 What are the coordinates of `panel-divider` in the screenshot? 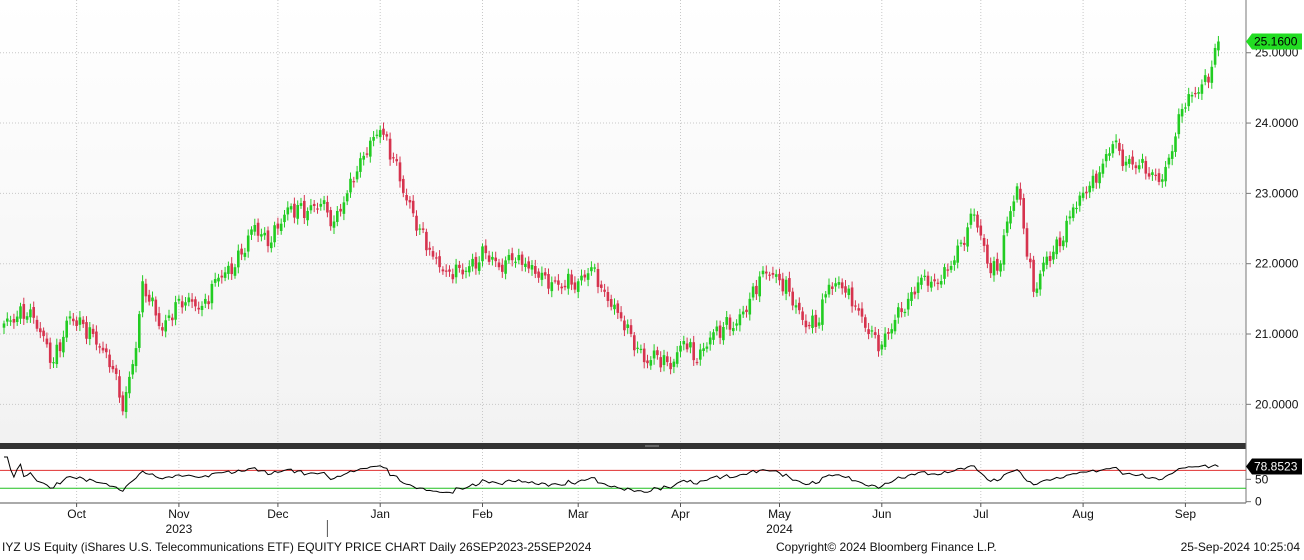 It's located at (623, 446).